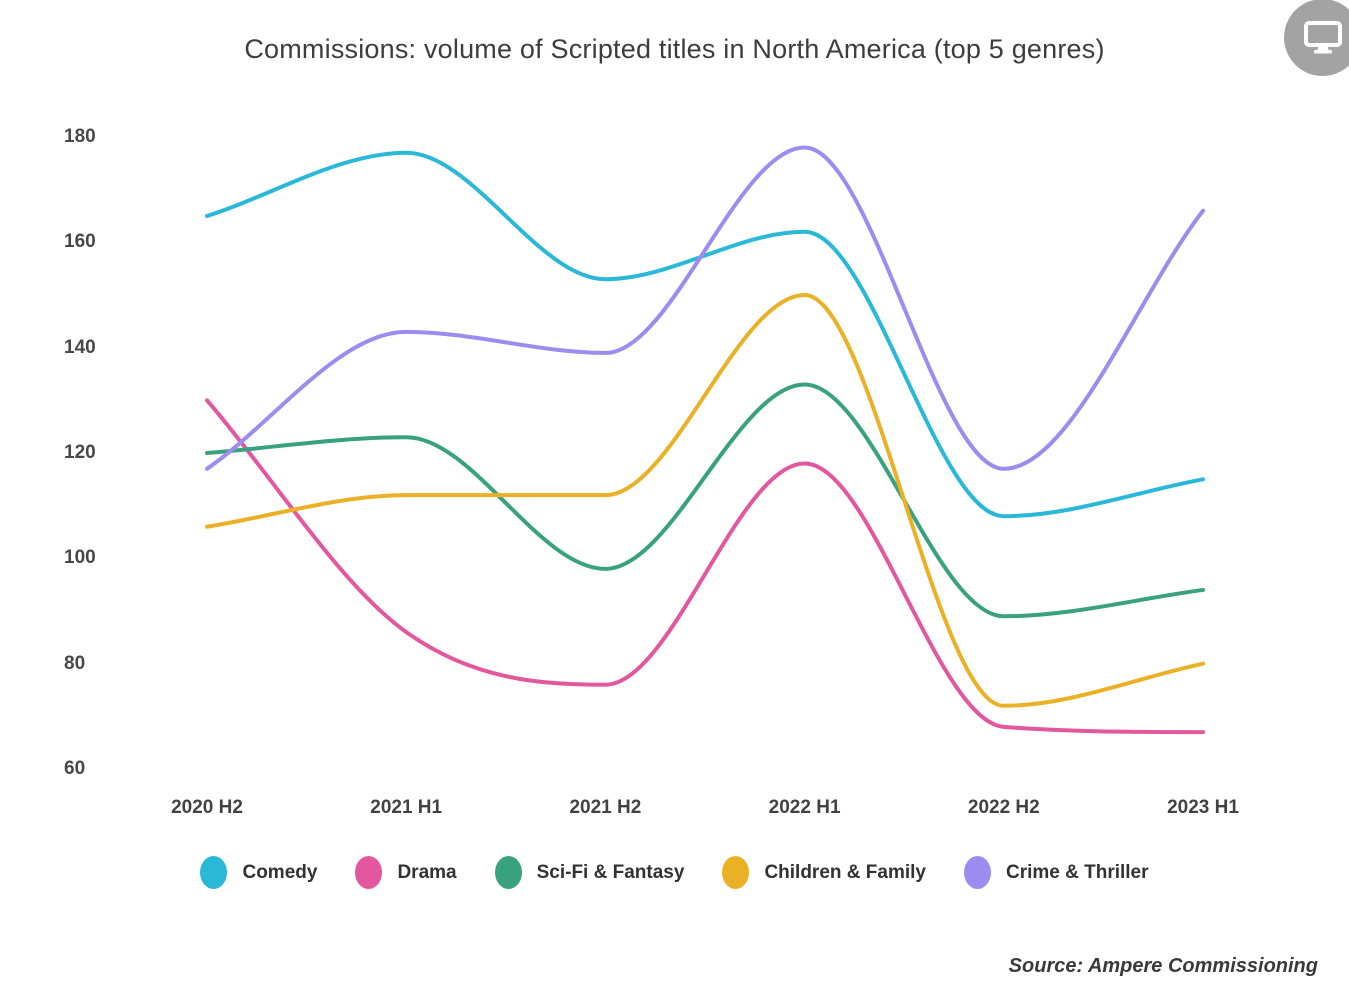  What do you see at coordinates (80, 558) in the screenshot?
I see `y-axis-label-100: 100` at bounding box center [80, 558].